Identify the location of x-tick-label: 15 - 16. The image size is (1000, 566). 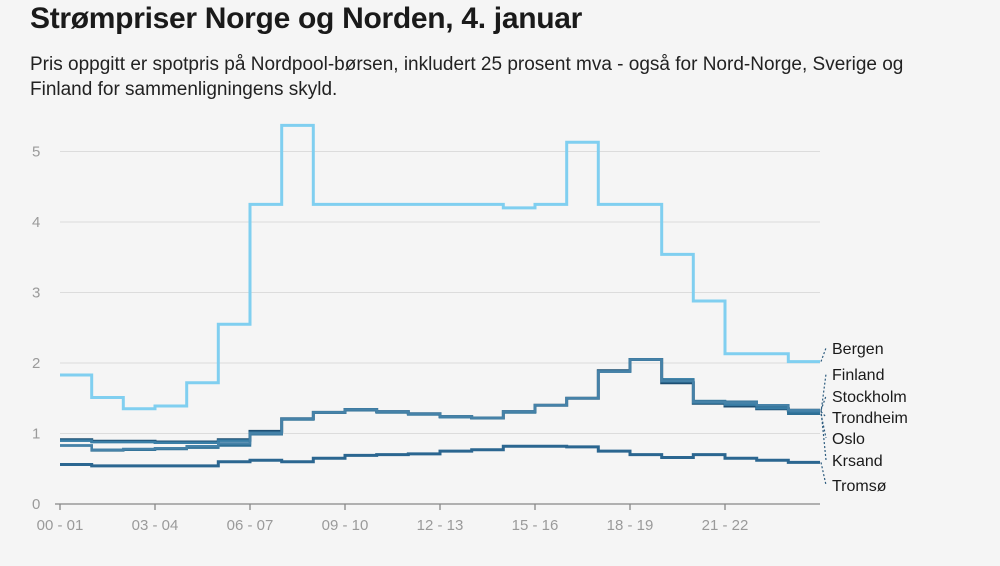
(535, 525).